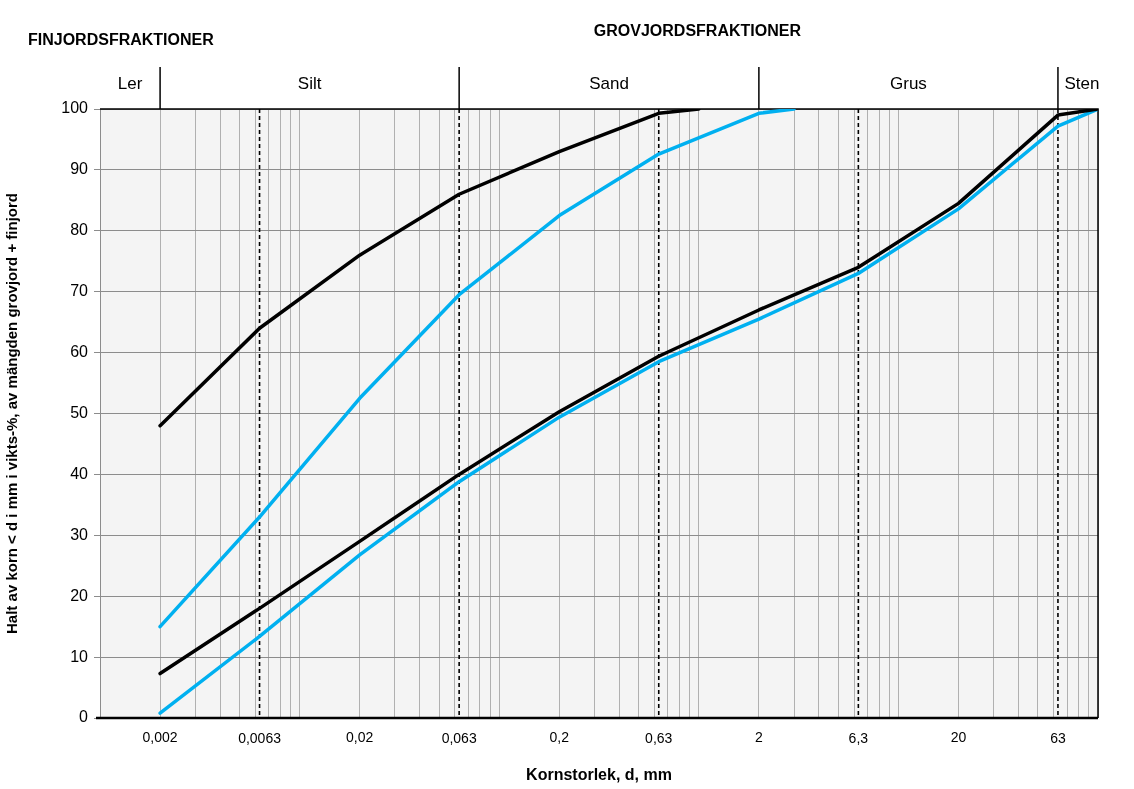 The image size is (1134, 789). Describe the element at coordinates (908, 83) in the screenshot. I see `band-label: Grus` at that location.